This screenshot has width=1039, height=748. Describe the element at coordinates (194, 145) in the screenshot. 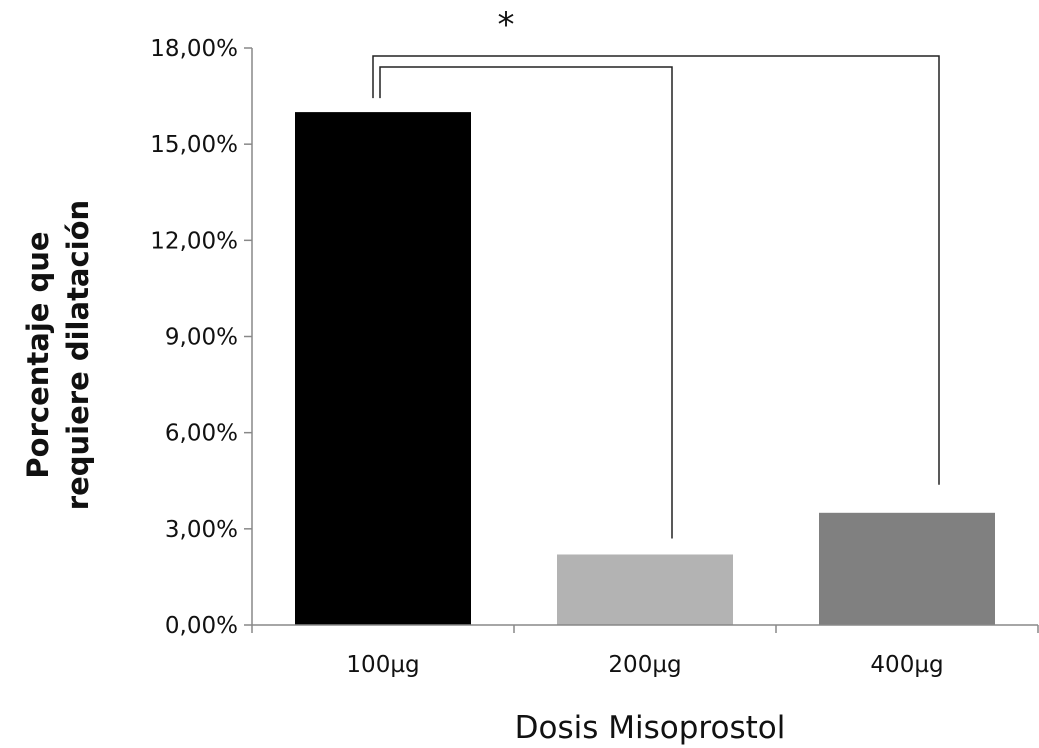

I see `y-tick-label: 15,00%` at that location.